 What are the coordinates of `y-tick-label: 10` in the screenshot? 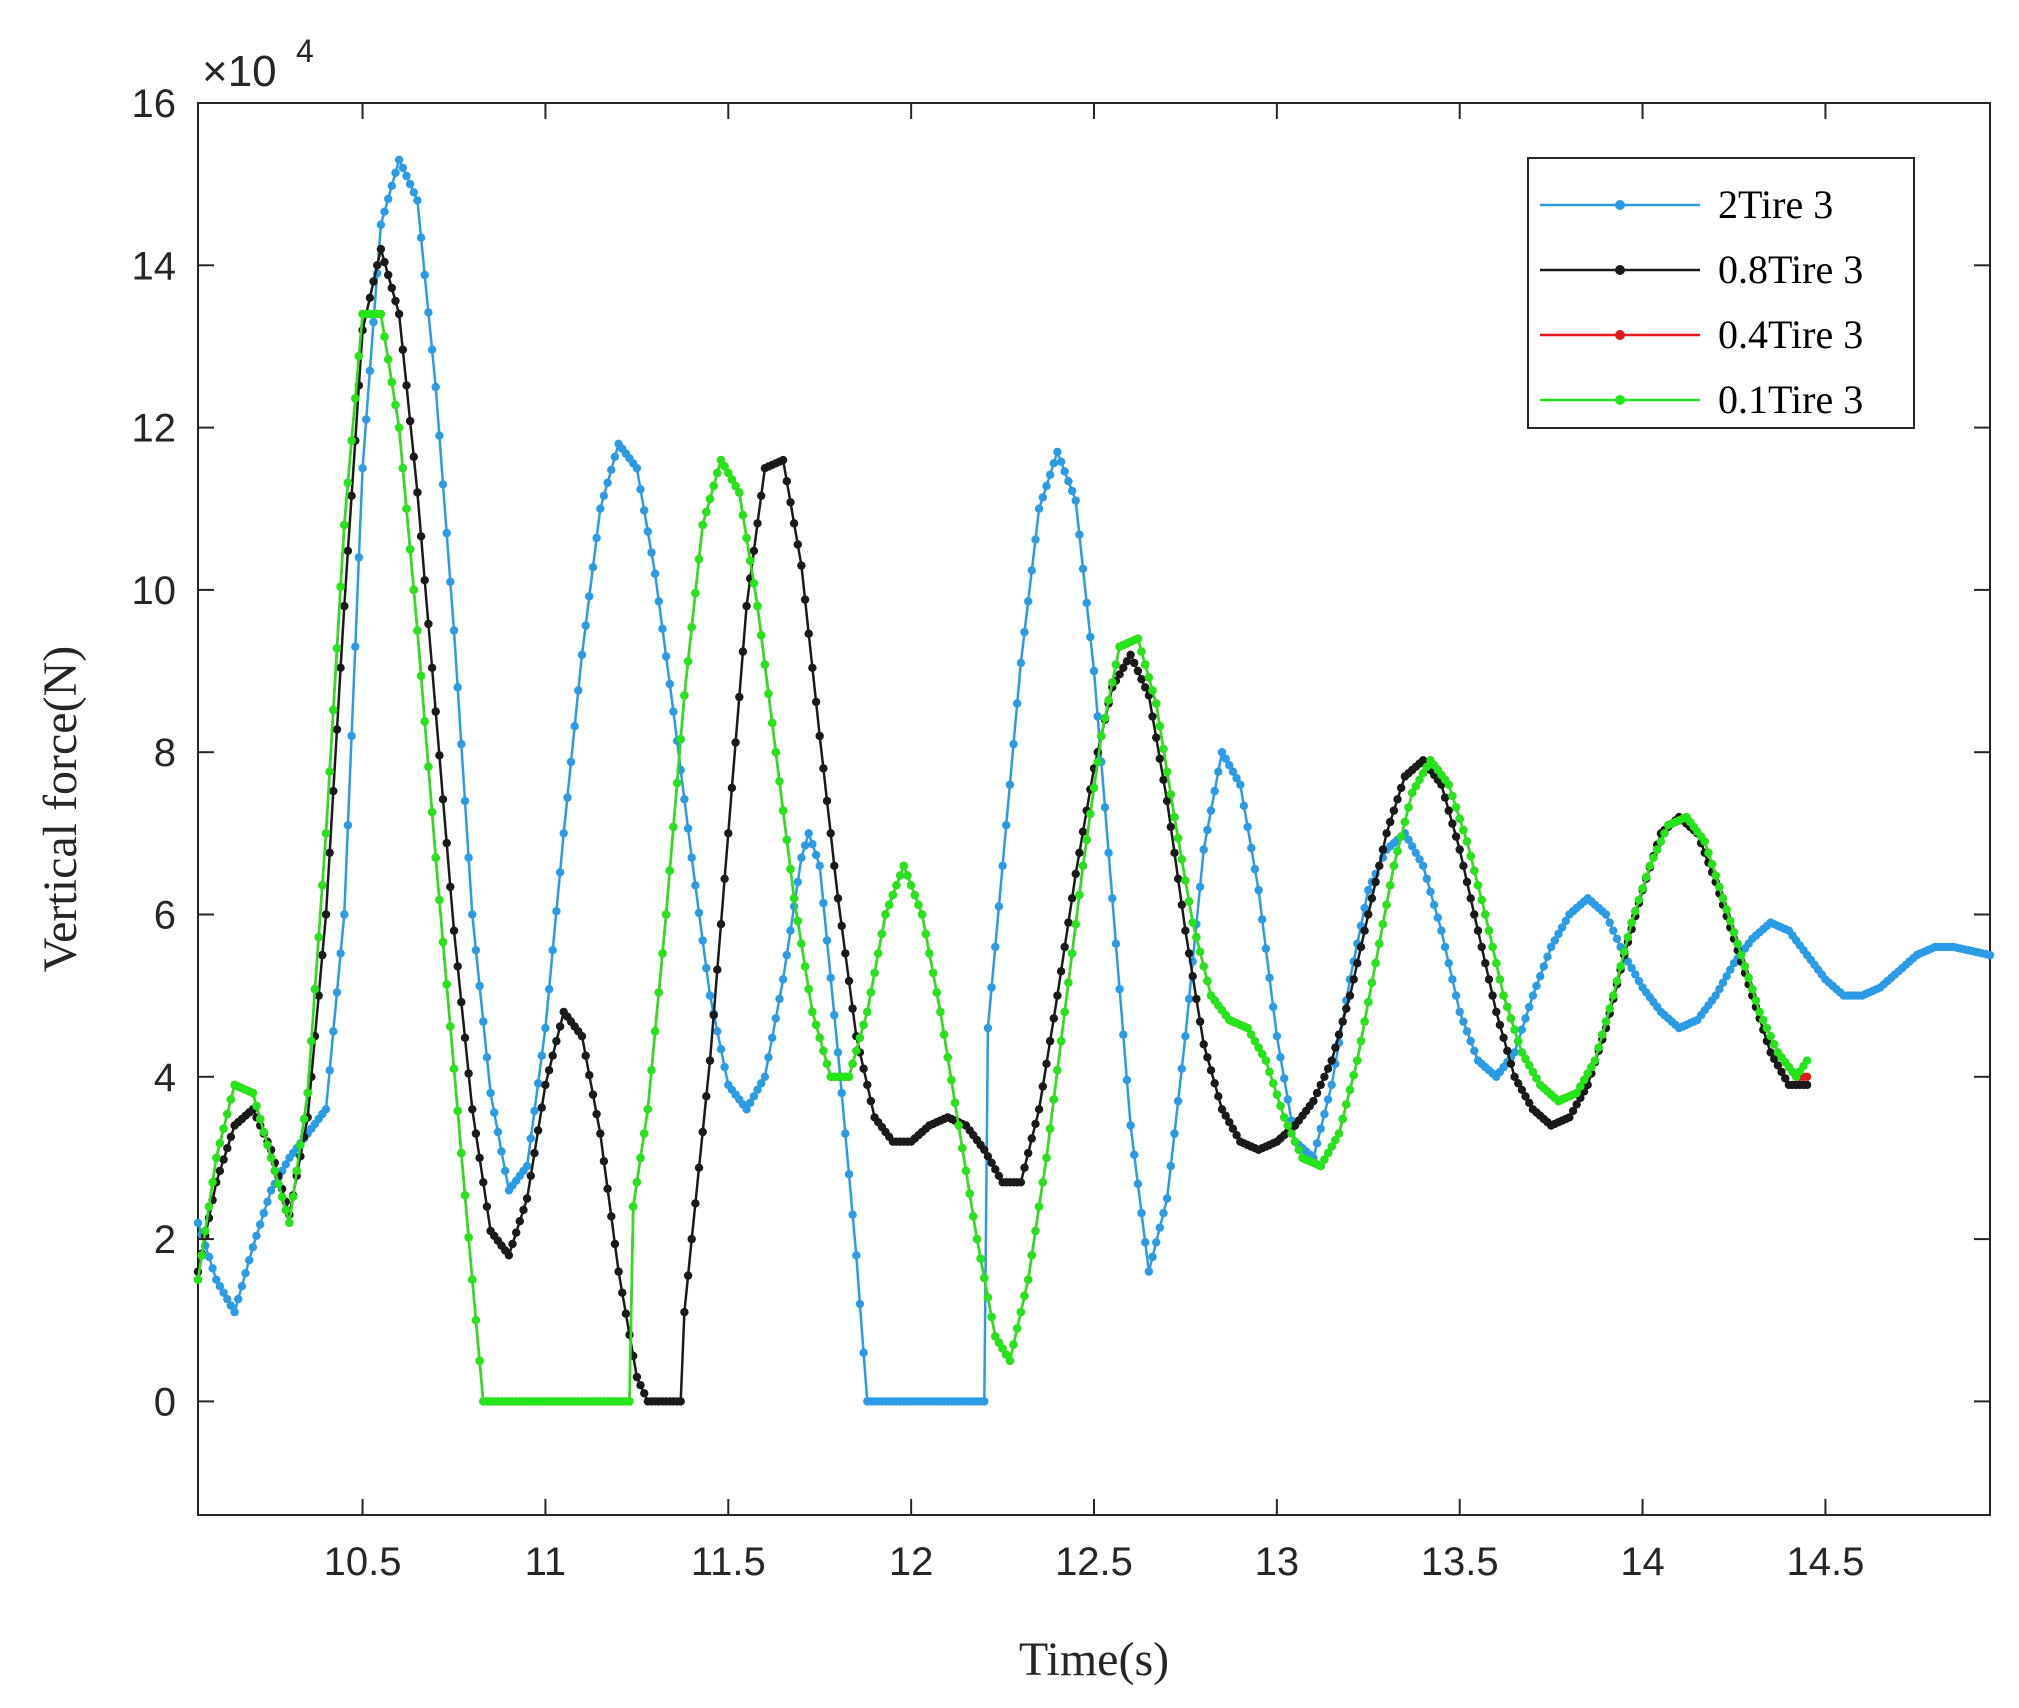 It's located at (154, 591).